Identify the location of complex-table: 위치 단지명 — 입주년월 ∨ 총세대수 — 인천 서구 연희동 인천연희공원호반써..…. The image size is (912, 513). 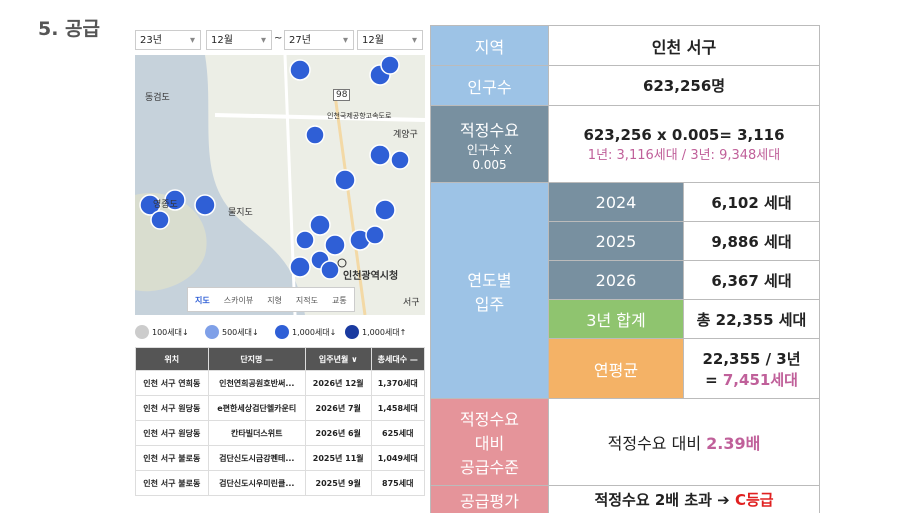
(280, 421).